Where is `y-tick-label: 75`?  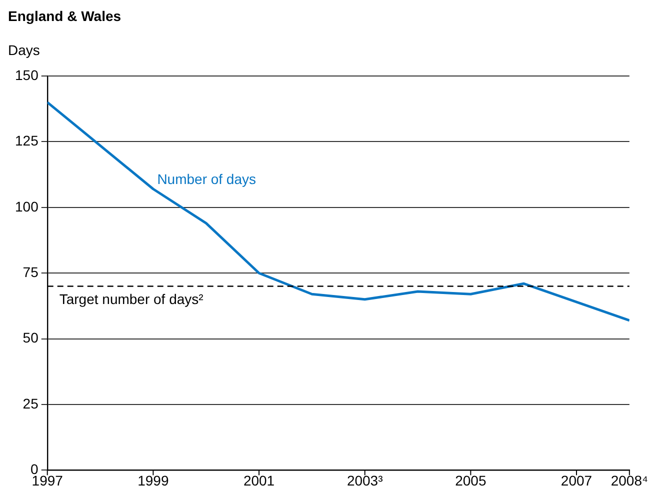
y-tick-label: 75 is located at coordinates (30, 272).